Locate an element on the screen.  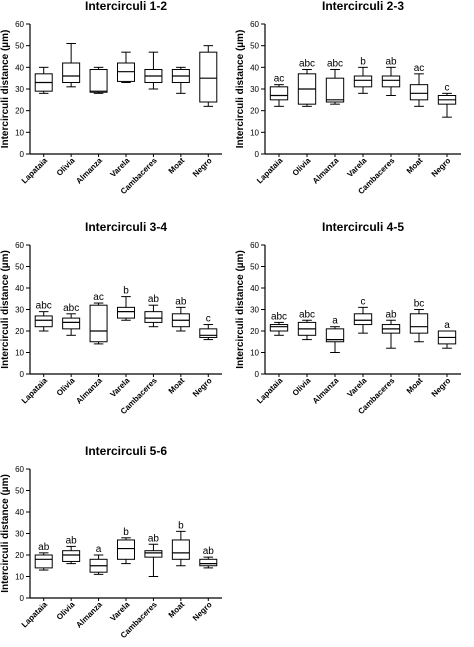
significance-label: b is located at coordinates (363, 61).